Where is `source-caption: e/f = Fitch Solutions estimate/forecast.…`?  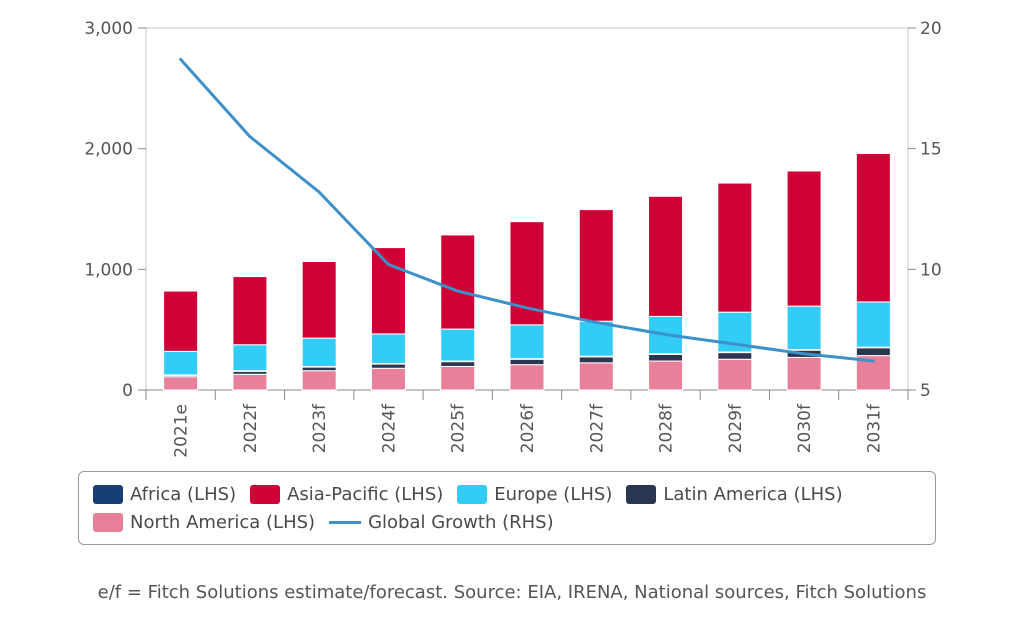 source-caption: e/f = Fitch Solutions estimate/forecast.… is located at coordinates (512, 592).